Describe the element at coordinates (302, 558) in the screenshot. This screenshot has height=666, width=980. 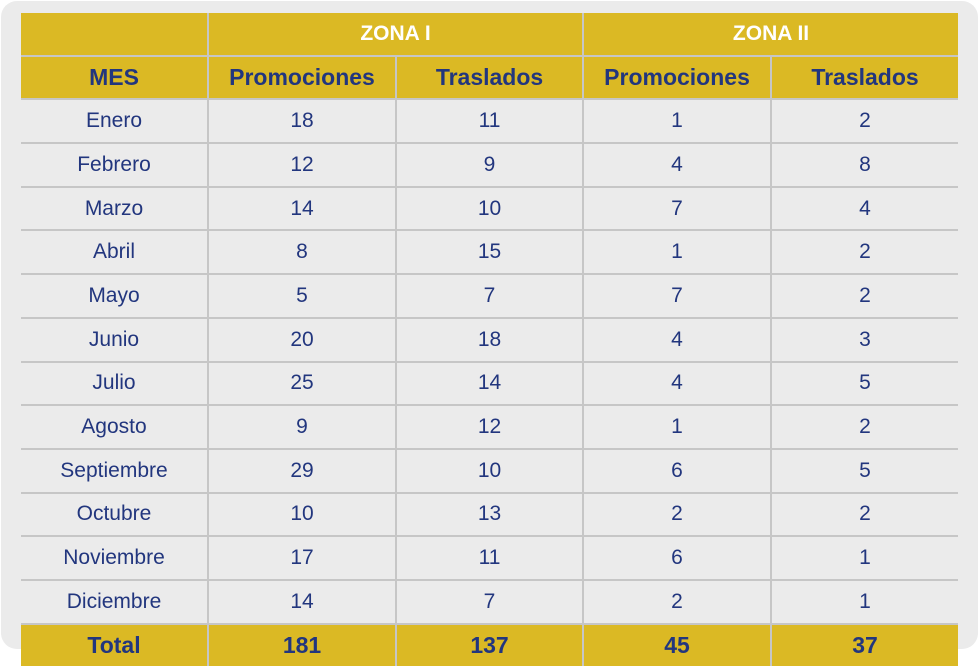
I see `cell-z1-promociones: 17` at that location.